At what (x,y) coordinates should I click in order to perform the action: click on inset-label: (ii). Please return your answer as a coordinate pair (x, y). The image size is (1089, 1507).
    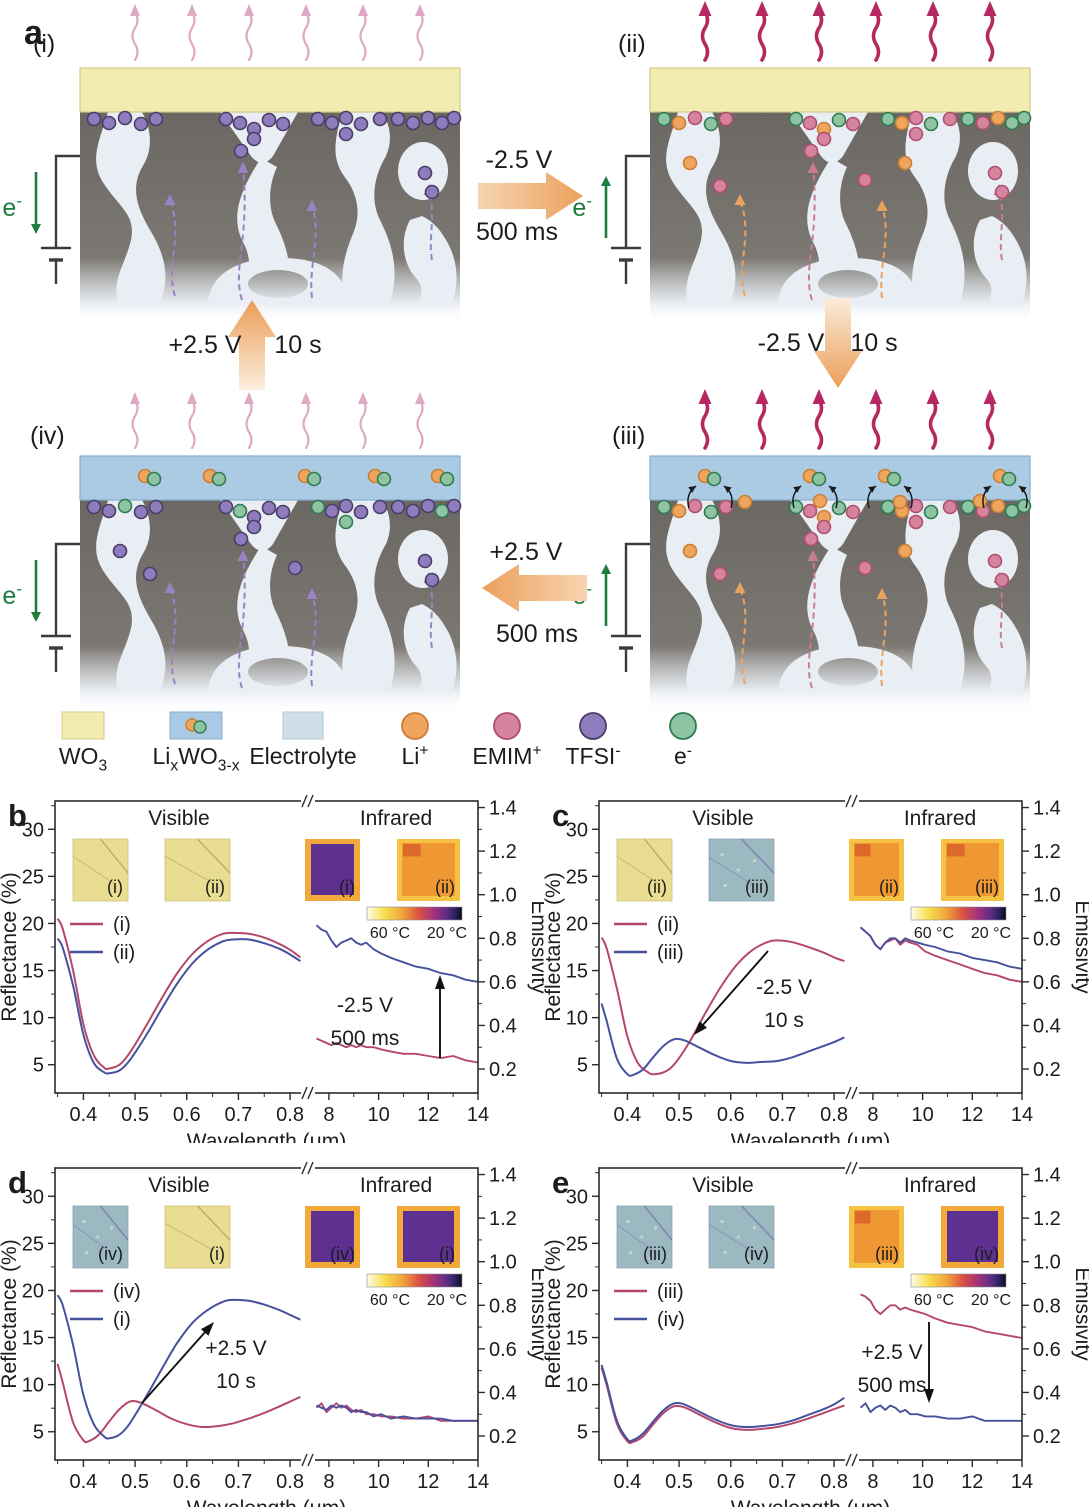
    Looking at the image, I should click on (657, 887).